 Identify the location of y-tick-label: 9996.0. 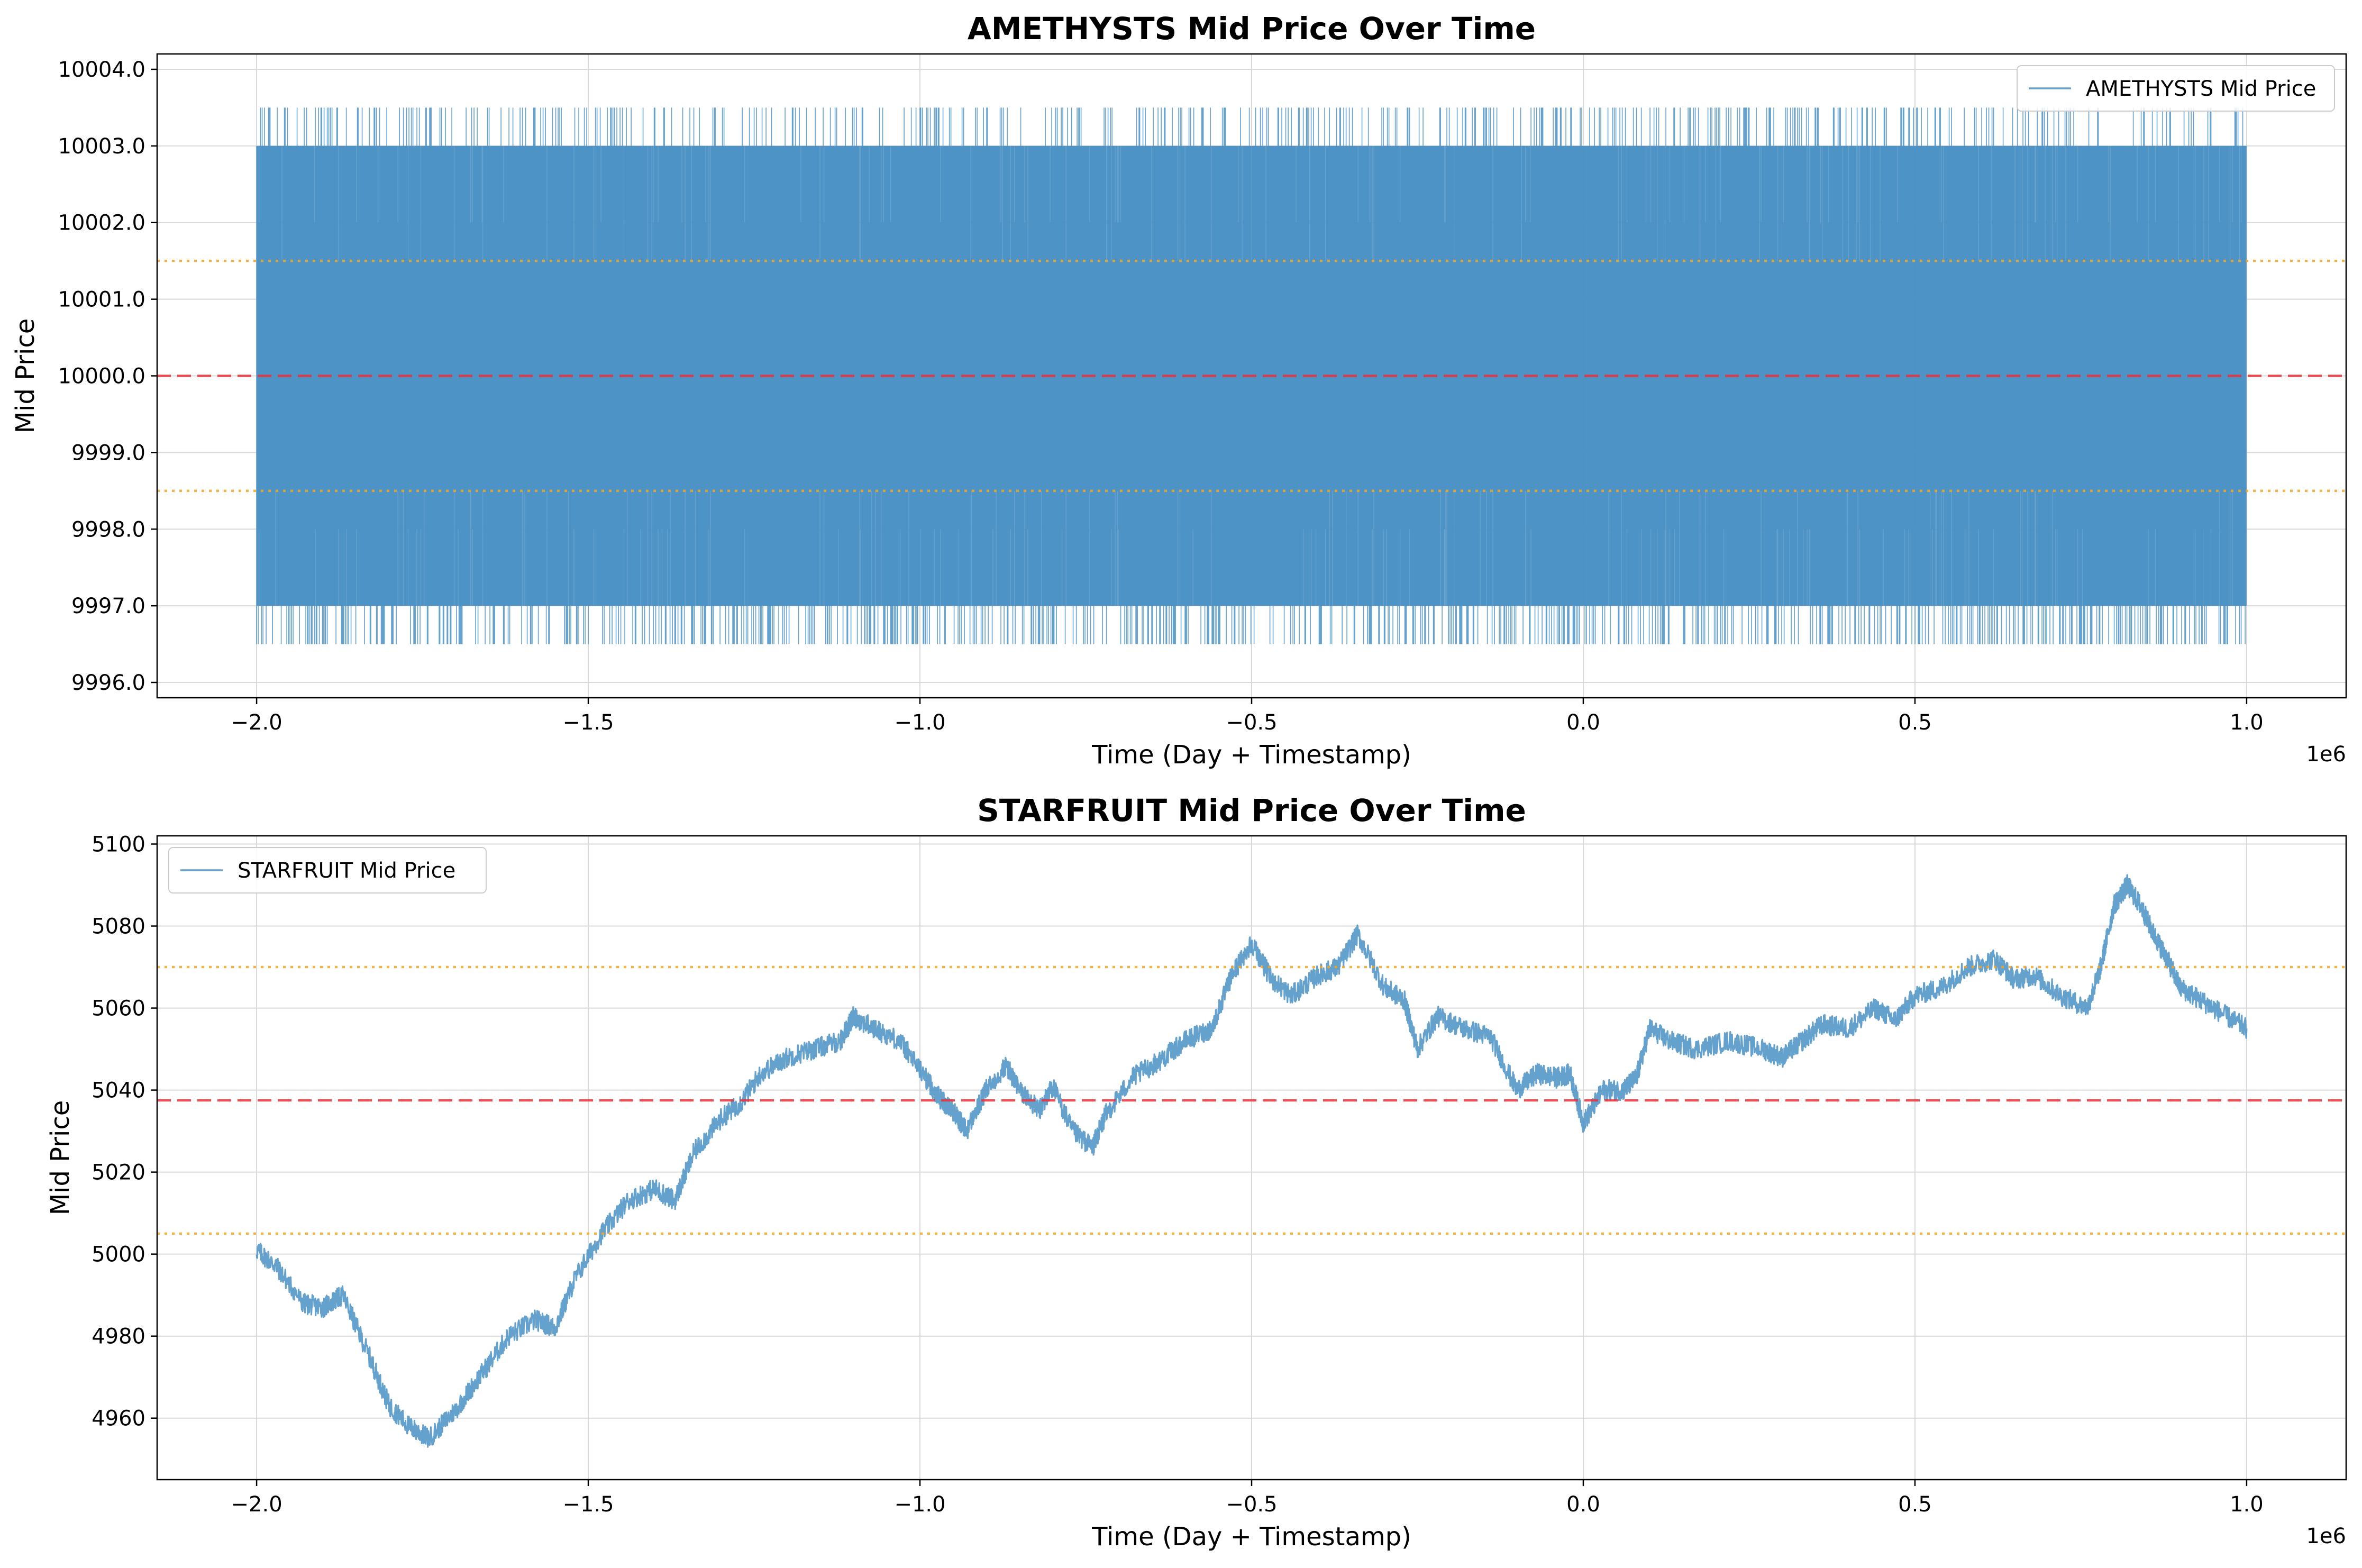
(108, 683).